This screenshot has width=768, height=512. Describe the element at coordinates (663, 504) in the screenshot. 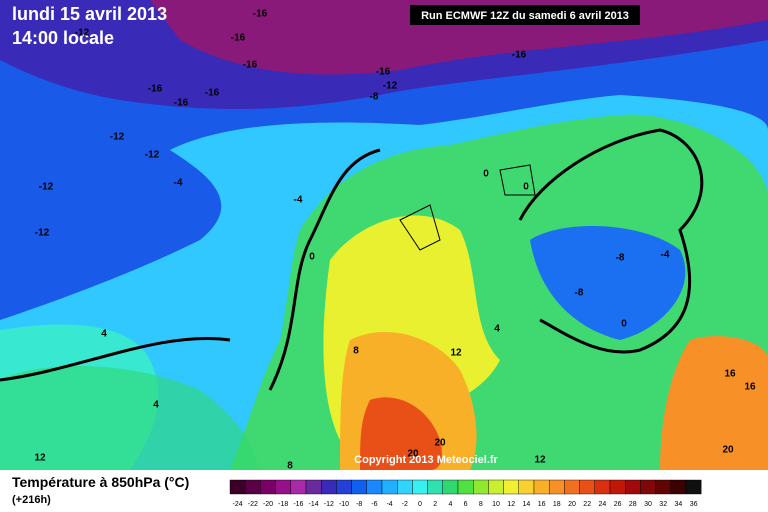

I see `legend-value: 32` at that location.